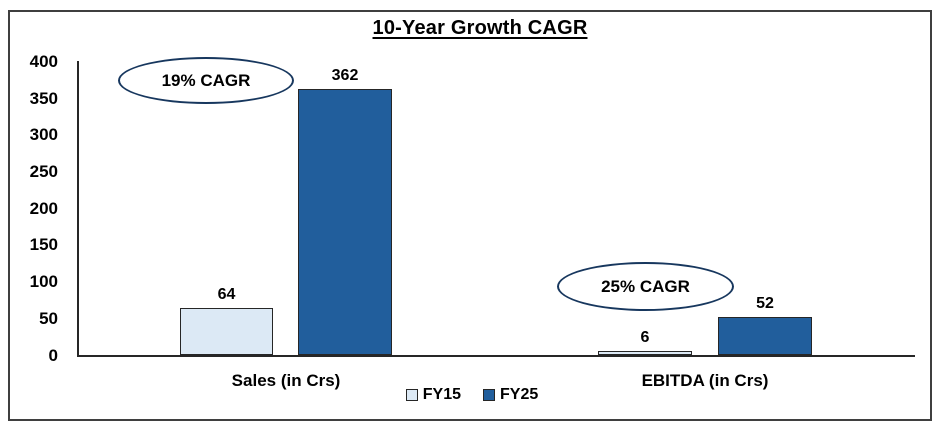 Image resolution: width=944 pixels, height=434 pixels. Describe the element at coordinates (53, 355) in the screenshot. I see `y-tick-label: 0` at that location.